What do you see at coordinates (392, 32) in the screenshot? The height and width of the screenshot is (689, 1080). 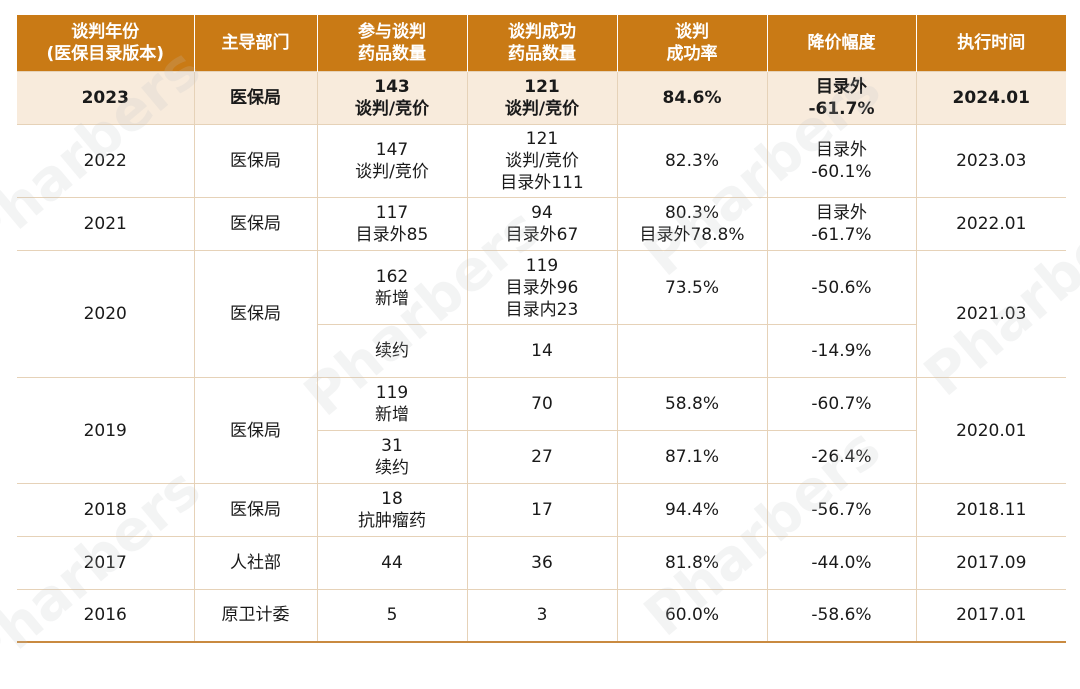 I see `cell-text-line: 参与谈判` at bounding box center [392, 32].